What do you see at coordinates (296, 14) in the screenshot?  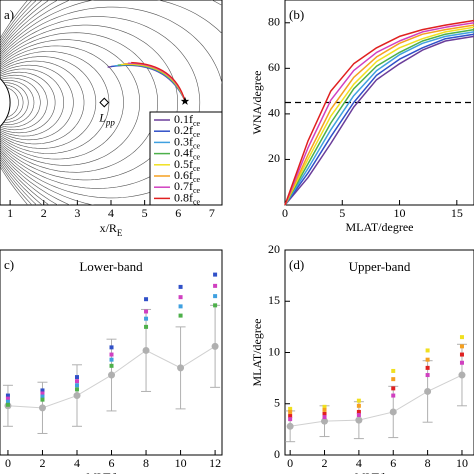 I see `panel-label: (b)` at bounding box center [296, 14].